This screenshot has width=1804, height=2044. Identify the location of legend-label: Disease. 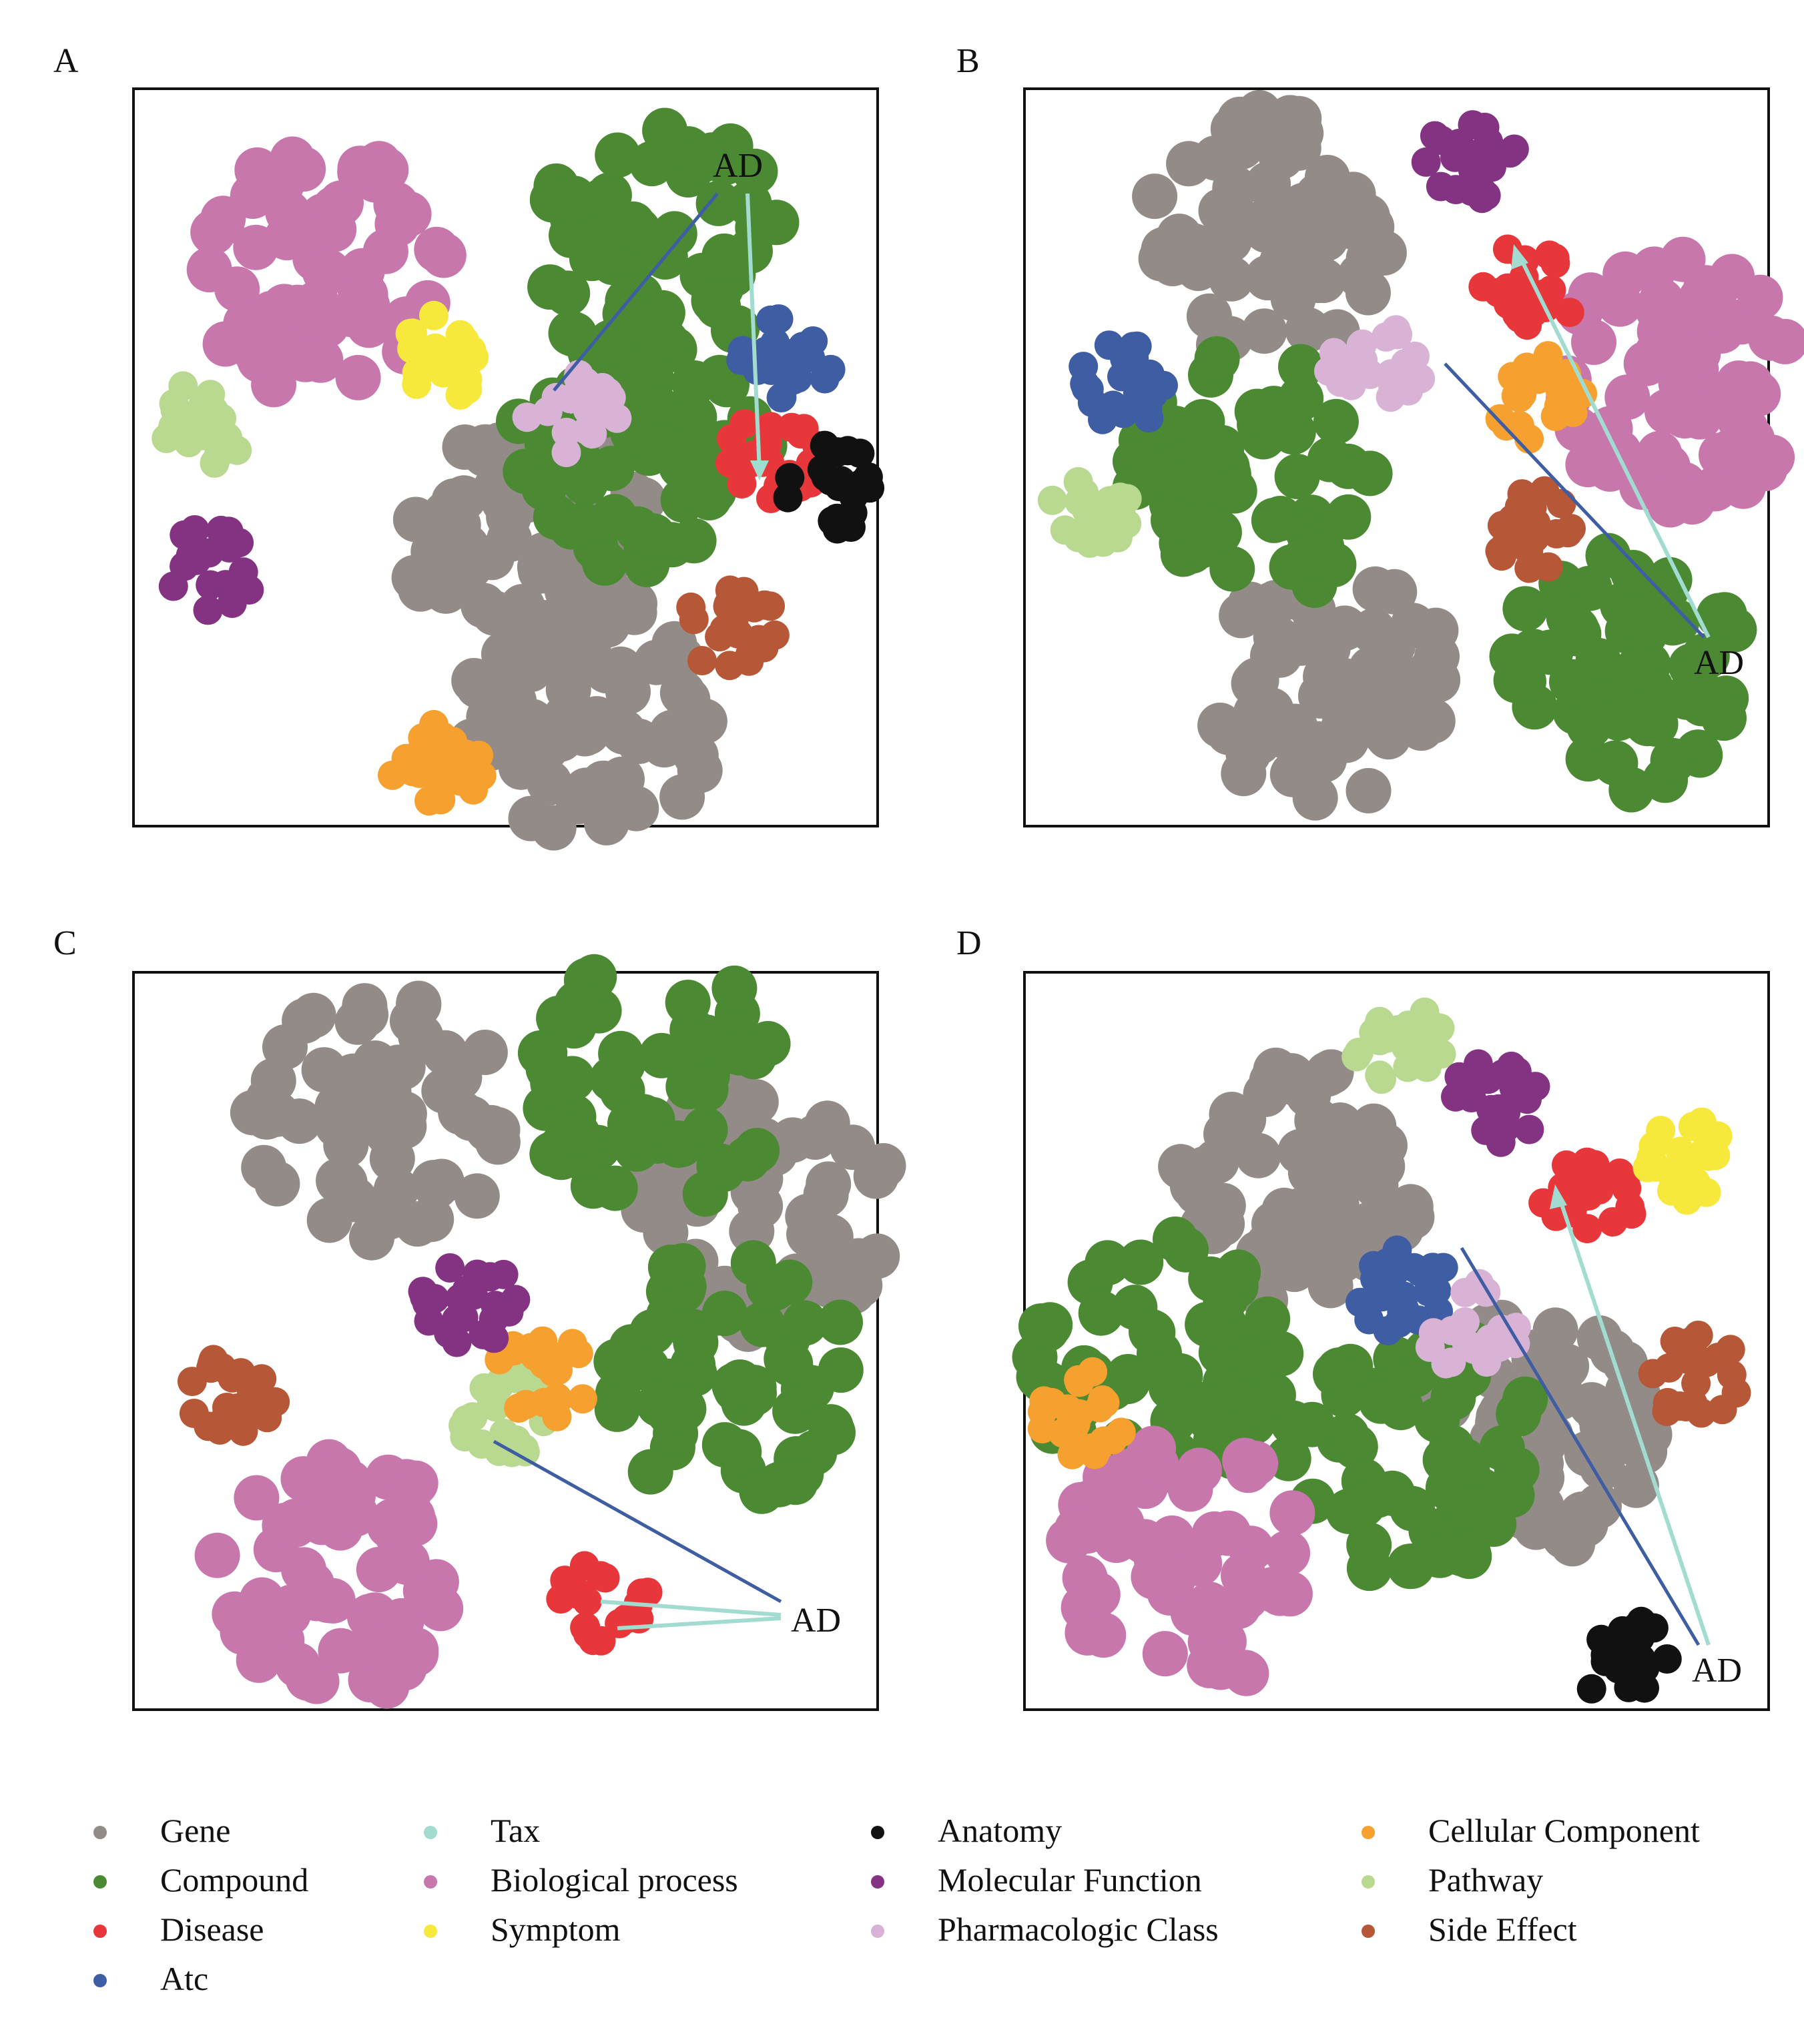
(212, 1930).